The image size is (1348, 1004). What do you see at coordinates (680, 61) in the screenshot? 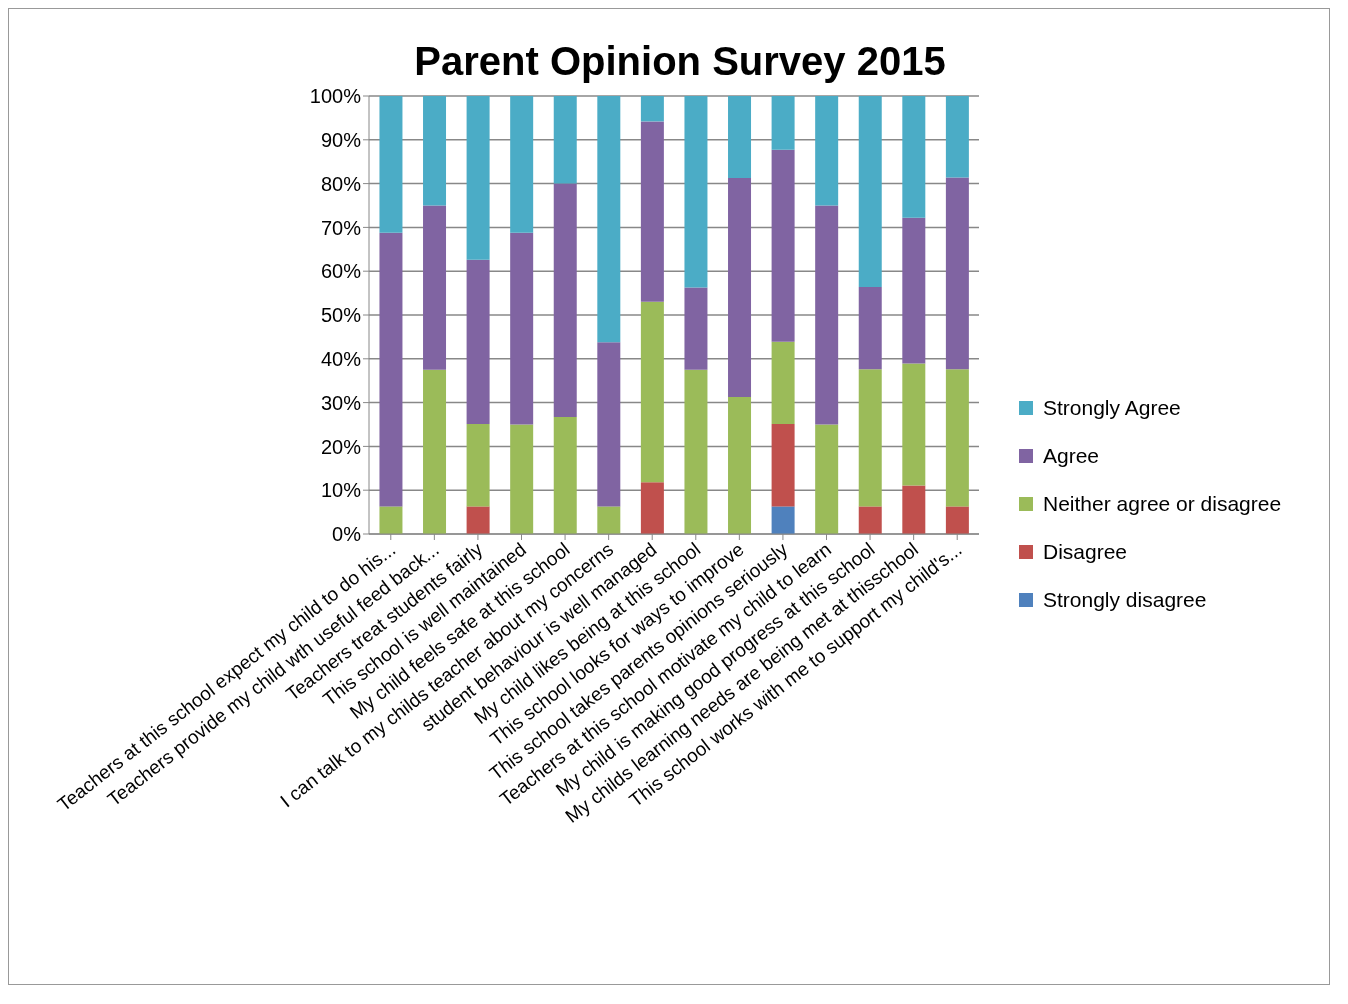
I see `chart-title: Parent Opinion Survey 2015` at bounding box center [680, 61].